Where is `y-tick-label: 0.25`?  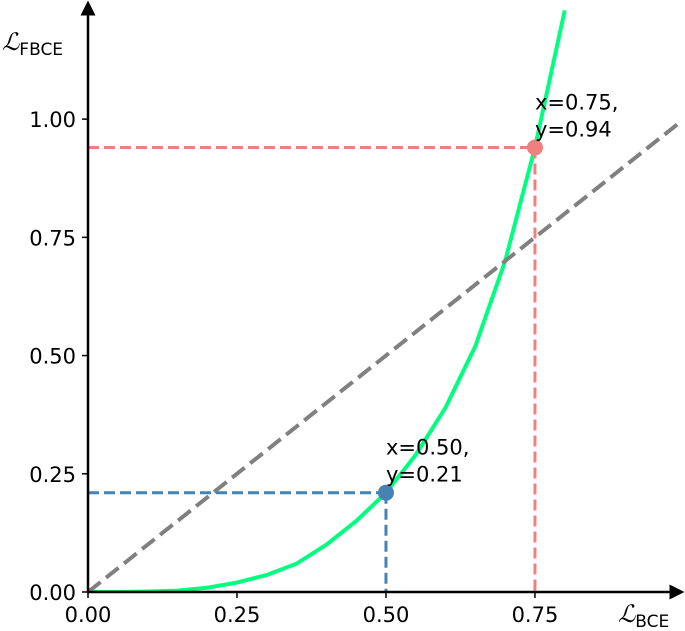
y-tick-label: 0.25 is located at coordinates (52, 475).